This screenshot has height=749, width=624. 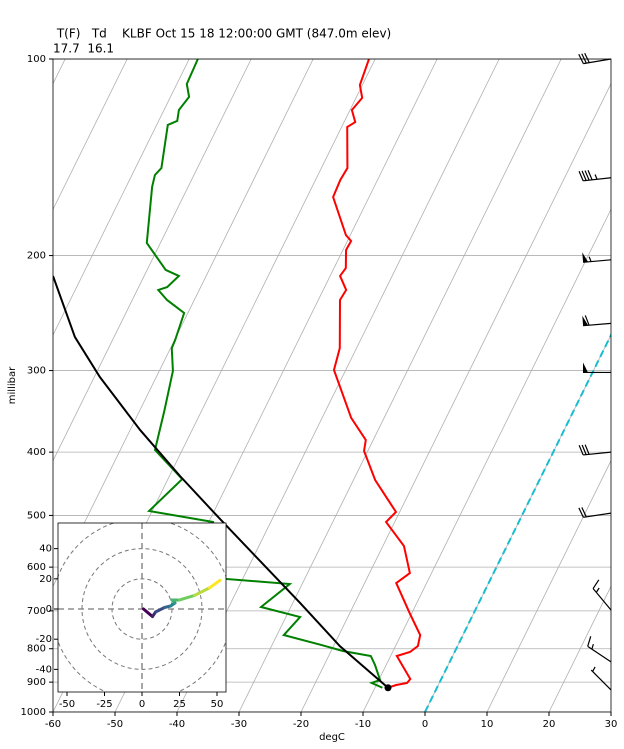 I want to click on x-axis-label: degC, so click(x=332, y=737).